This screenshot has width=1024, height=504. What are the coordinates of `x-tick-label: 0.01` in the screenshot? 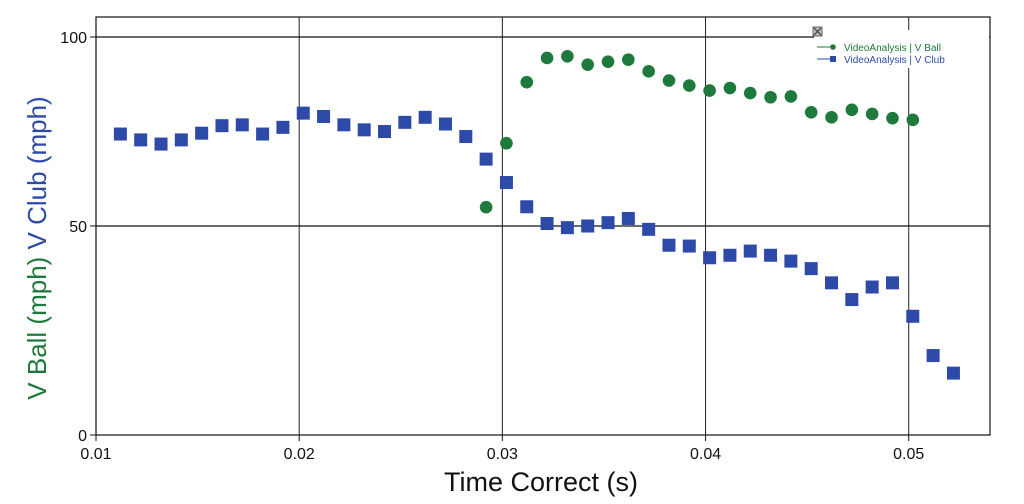 It's located at (95, 454).